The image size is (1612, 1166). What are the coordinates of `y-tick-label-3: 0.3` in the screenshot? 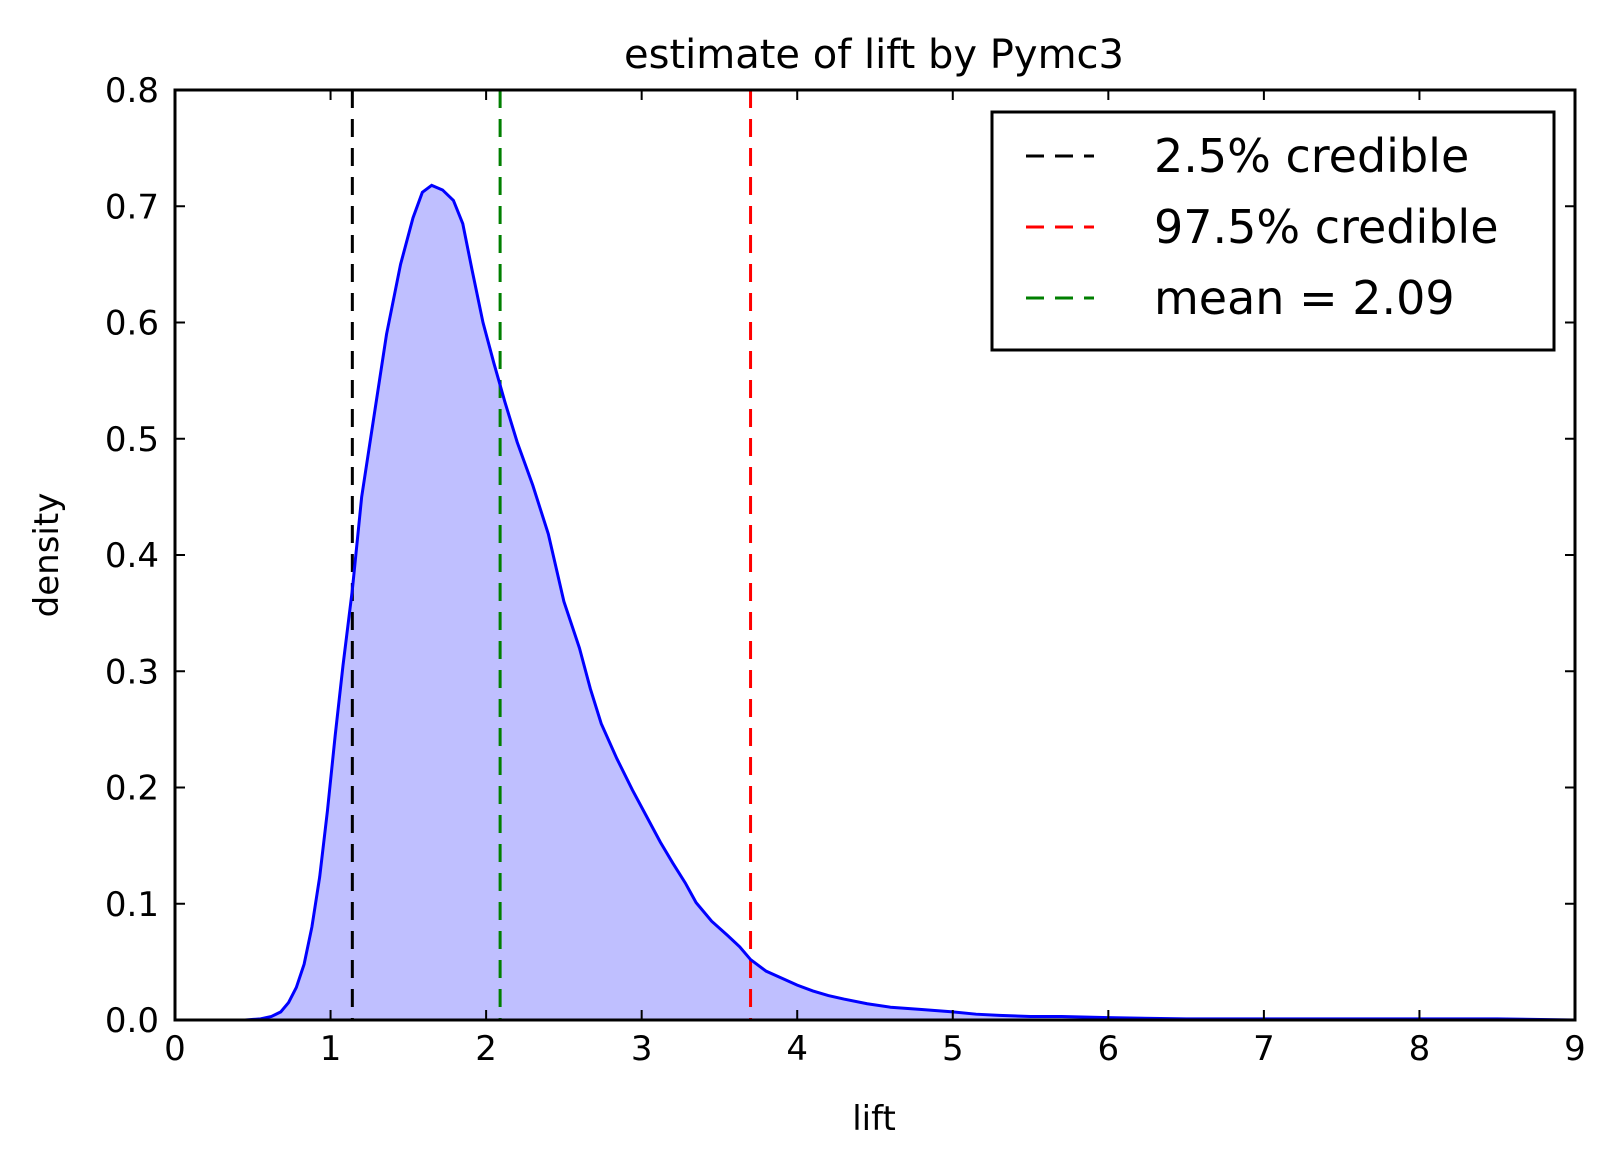 It's located at (132, 672).